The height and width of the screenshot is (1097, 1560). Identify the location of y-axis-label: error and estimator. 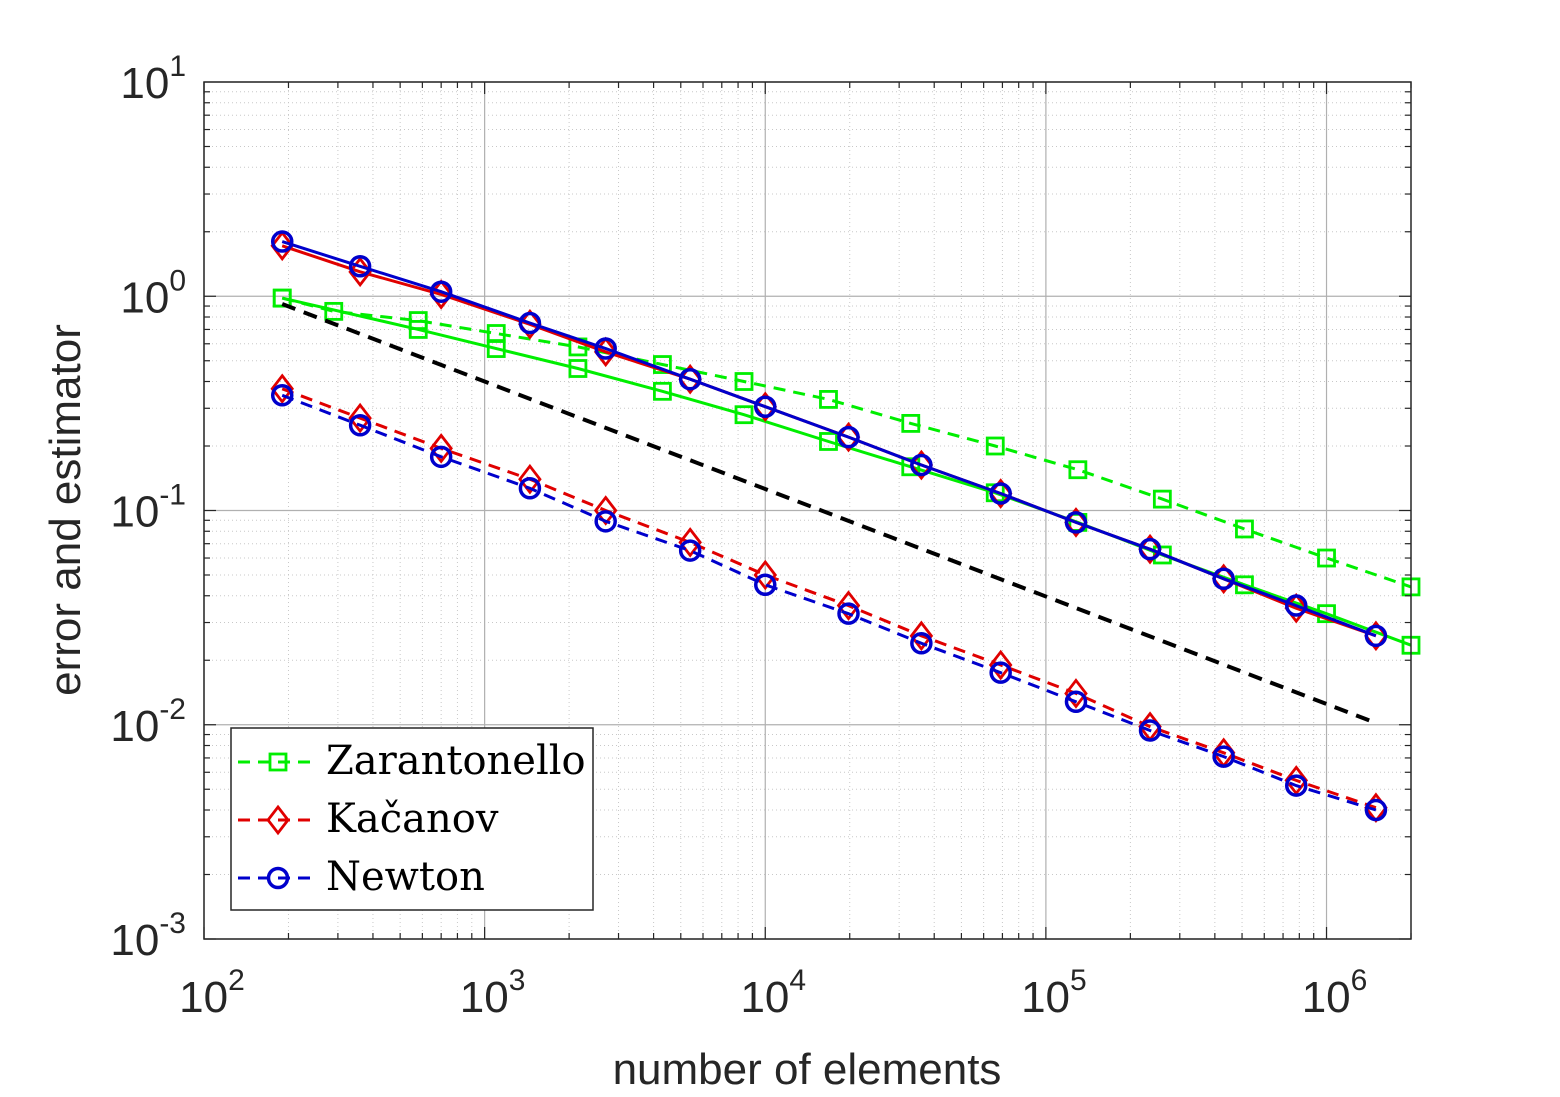
(65, 510).